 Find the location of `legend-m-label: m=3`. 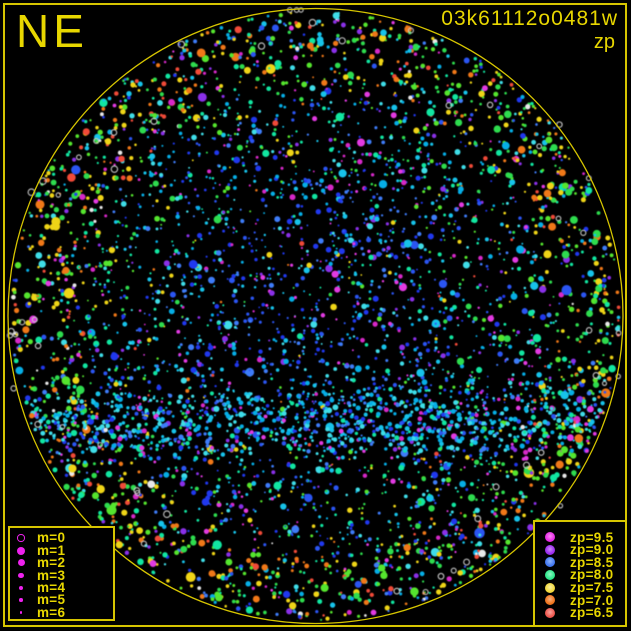

legend-m-label: m=3 is located at coordinates (51, 575).